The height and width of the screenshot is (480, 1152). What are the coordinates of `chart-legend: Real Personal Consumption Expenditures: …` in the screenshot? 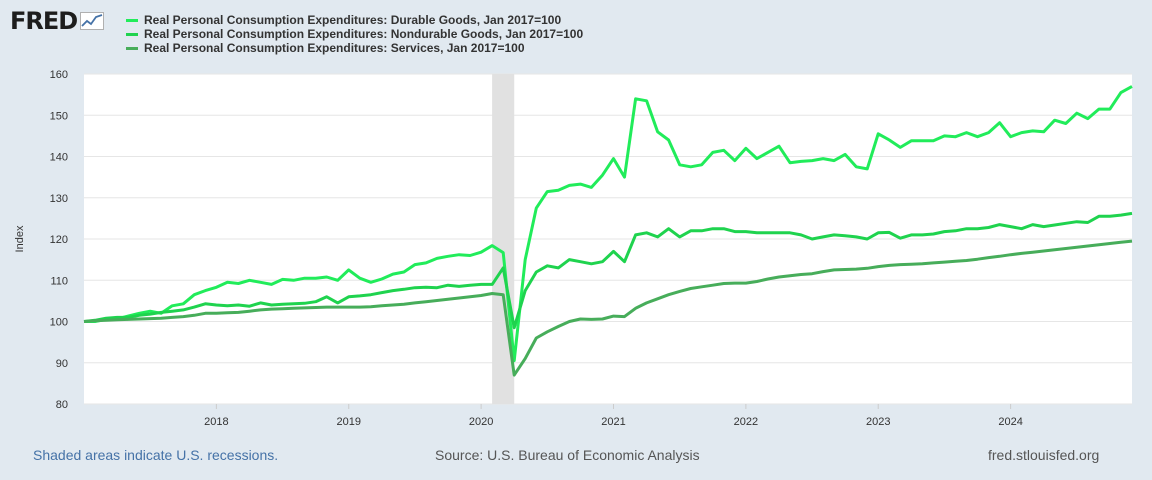 It's located at (354, 34).